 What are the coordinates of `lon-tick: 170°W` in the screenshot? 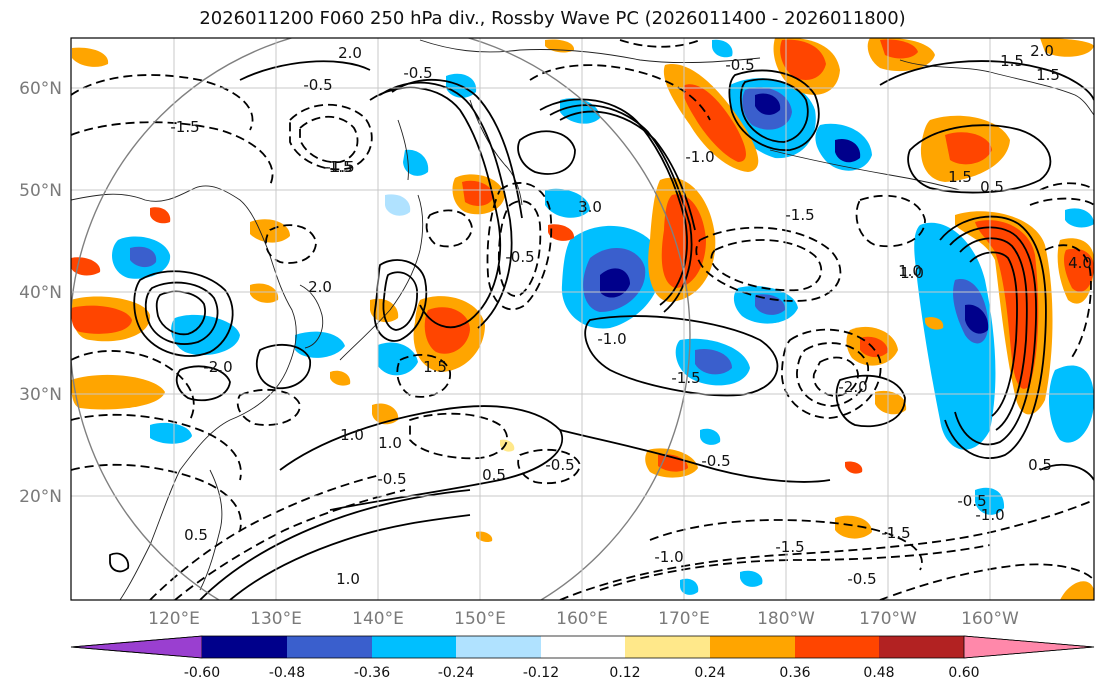 It's located at (888, 619).